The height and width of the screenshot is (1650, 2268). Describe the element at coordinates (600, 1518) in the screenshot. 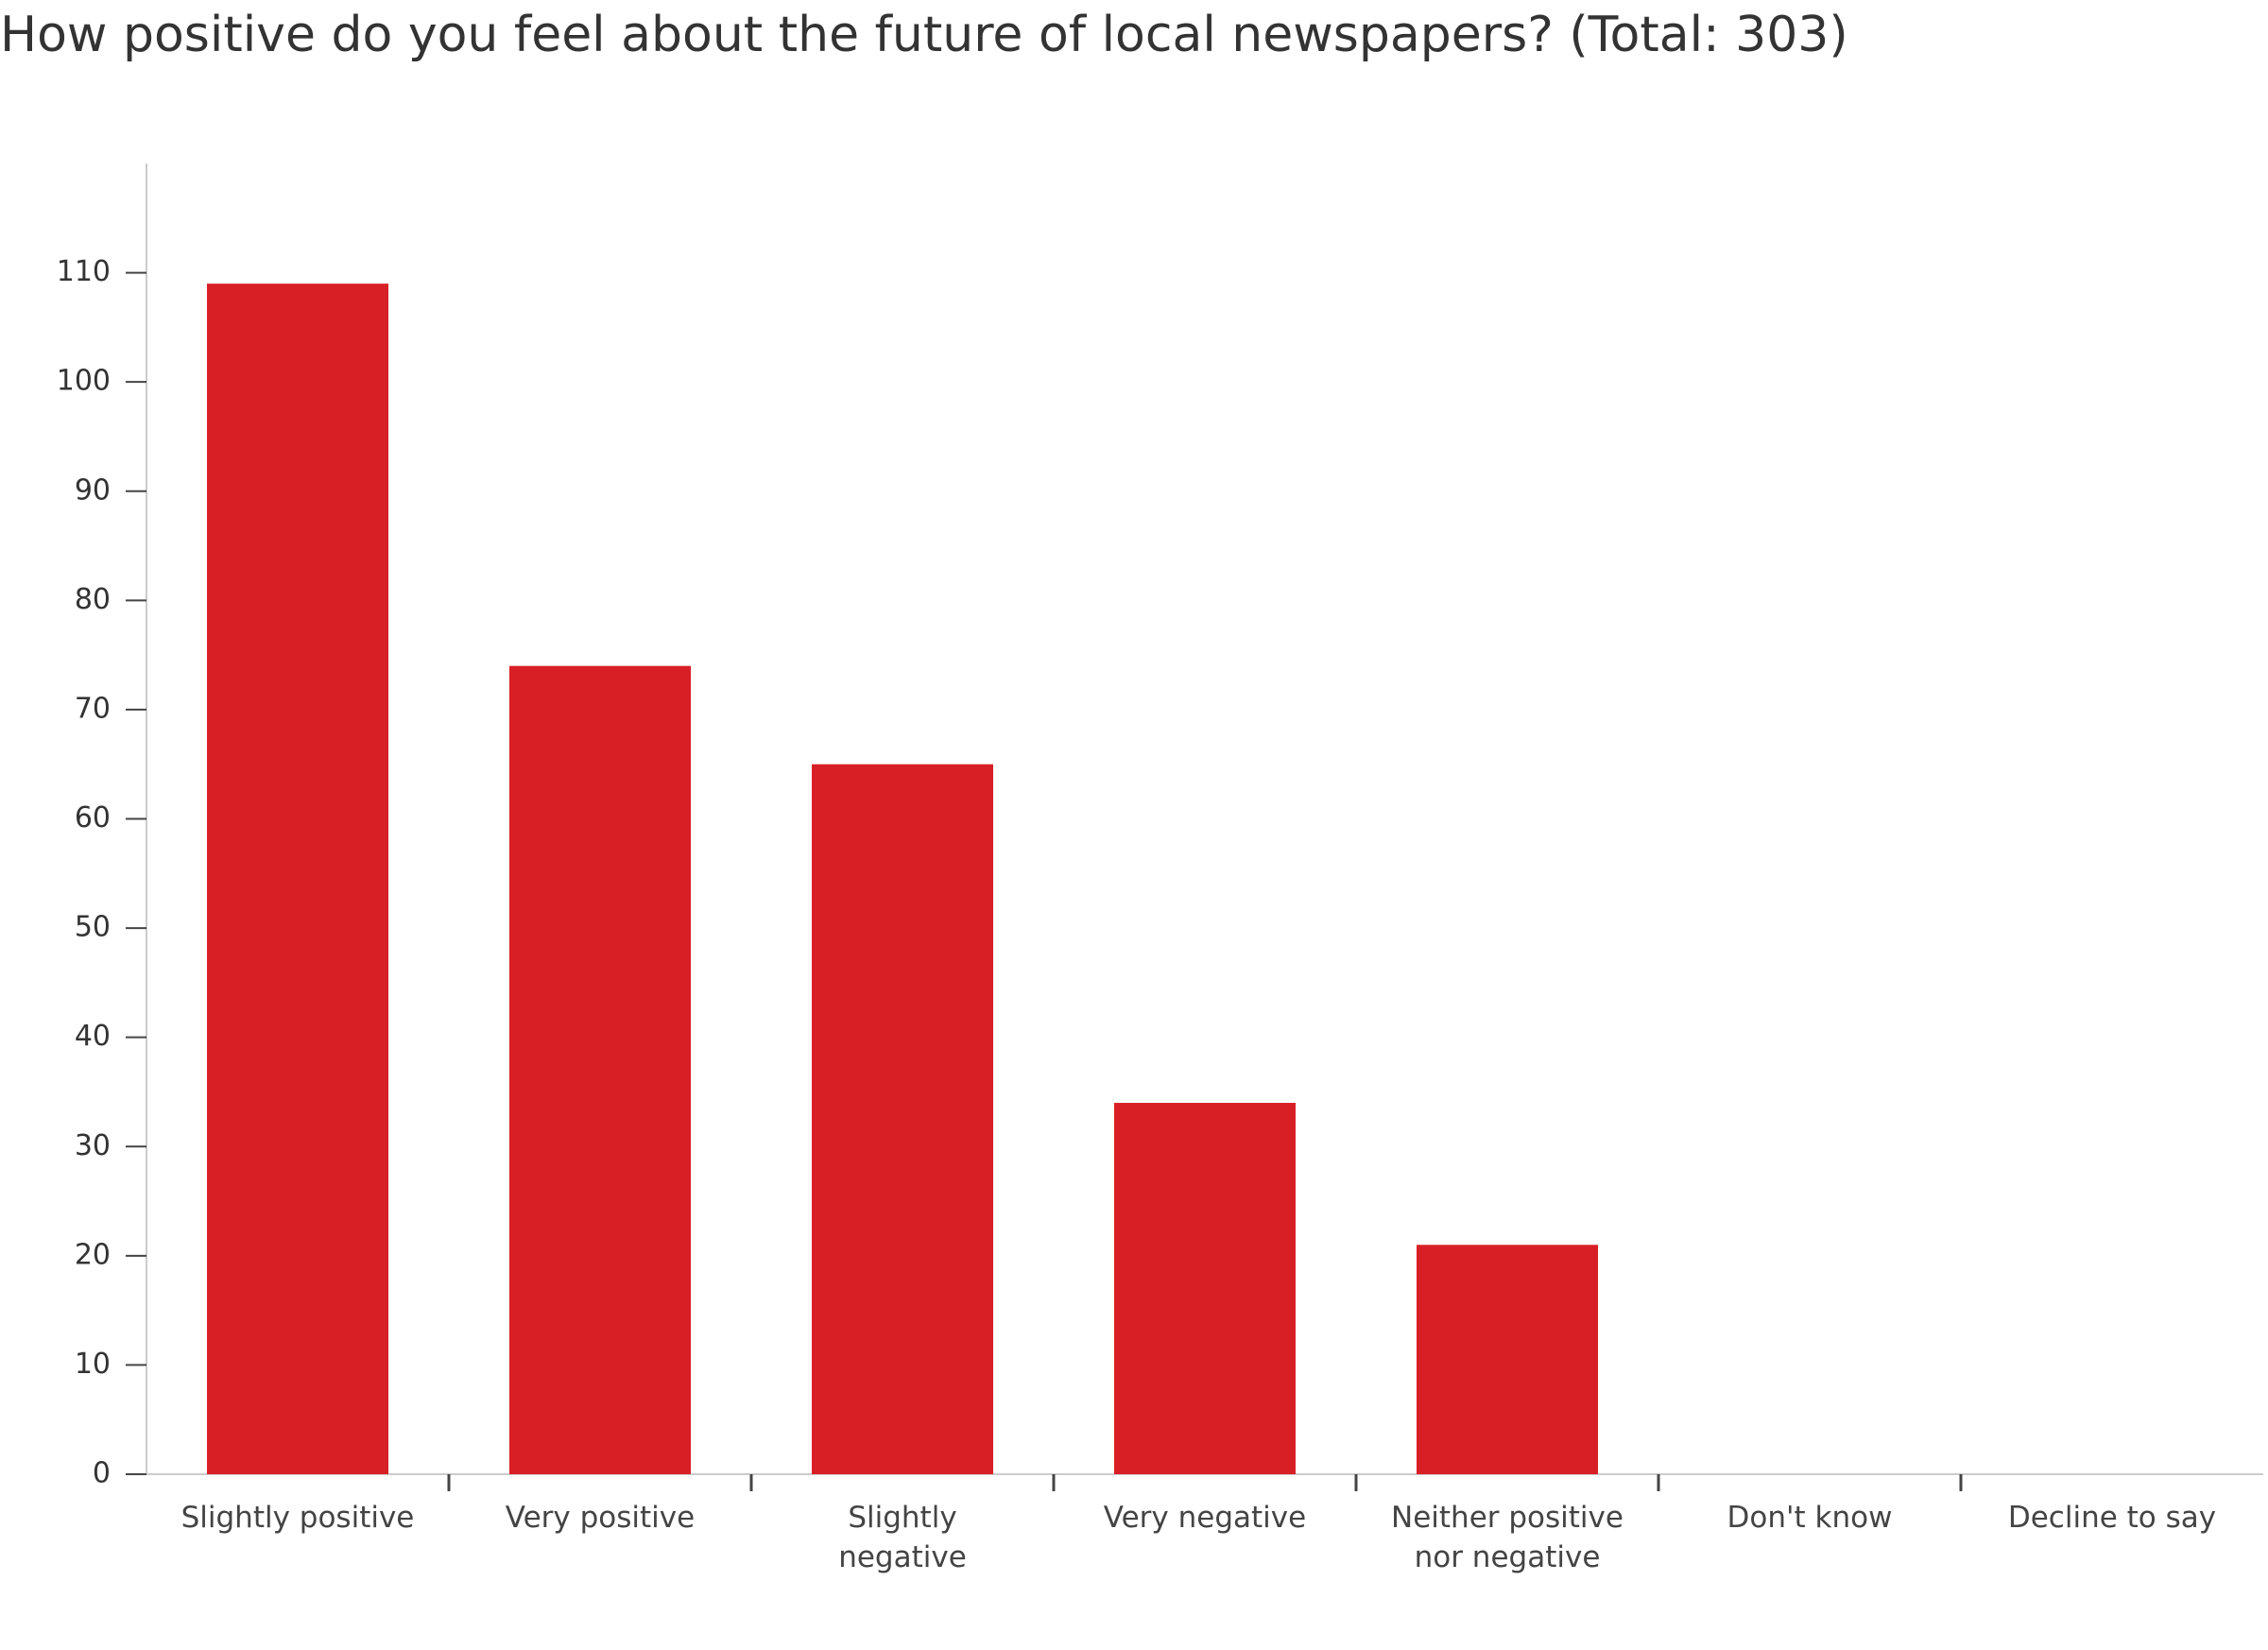

I see `x-tick-label: Very positive` at that location.